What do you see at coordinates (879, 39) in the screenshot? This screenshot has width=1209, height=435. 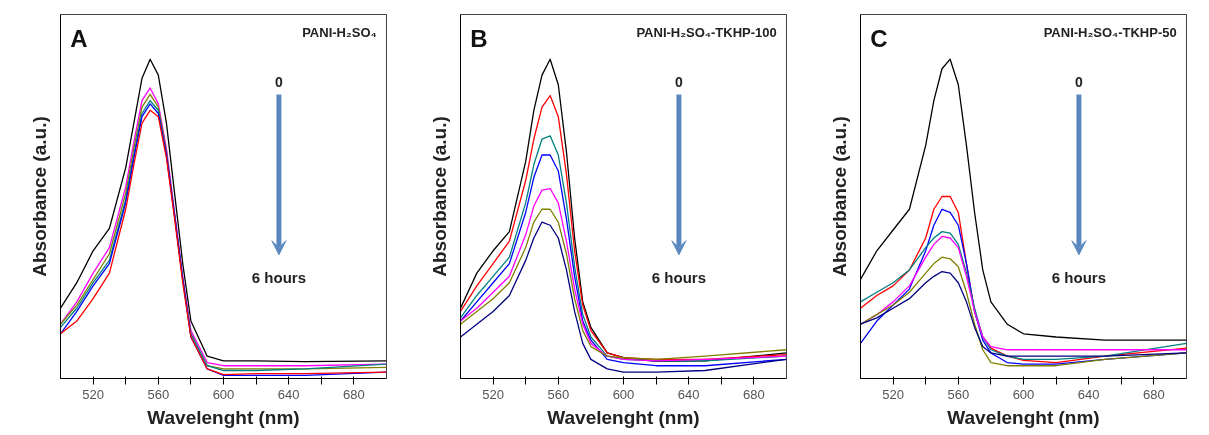 I see `text: C` at bounding box center [879, 39].